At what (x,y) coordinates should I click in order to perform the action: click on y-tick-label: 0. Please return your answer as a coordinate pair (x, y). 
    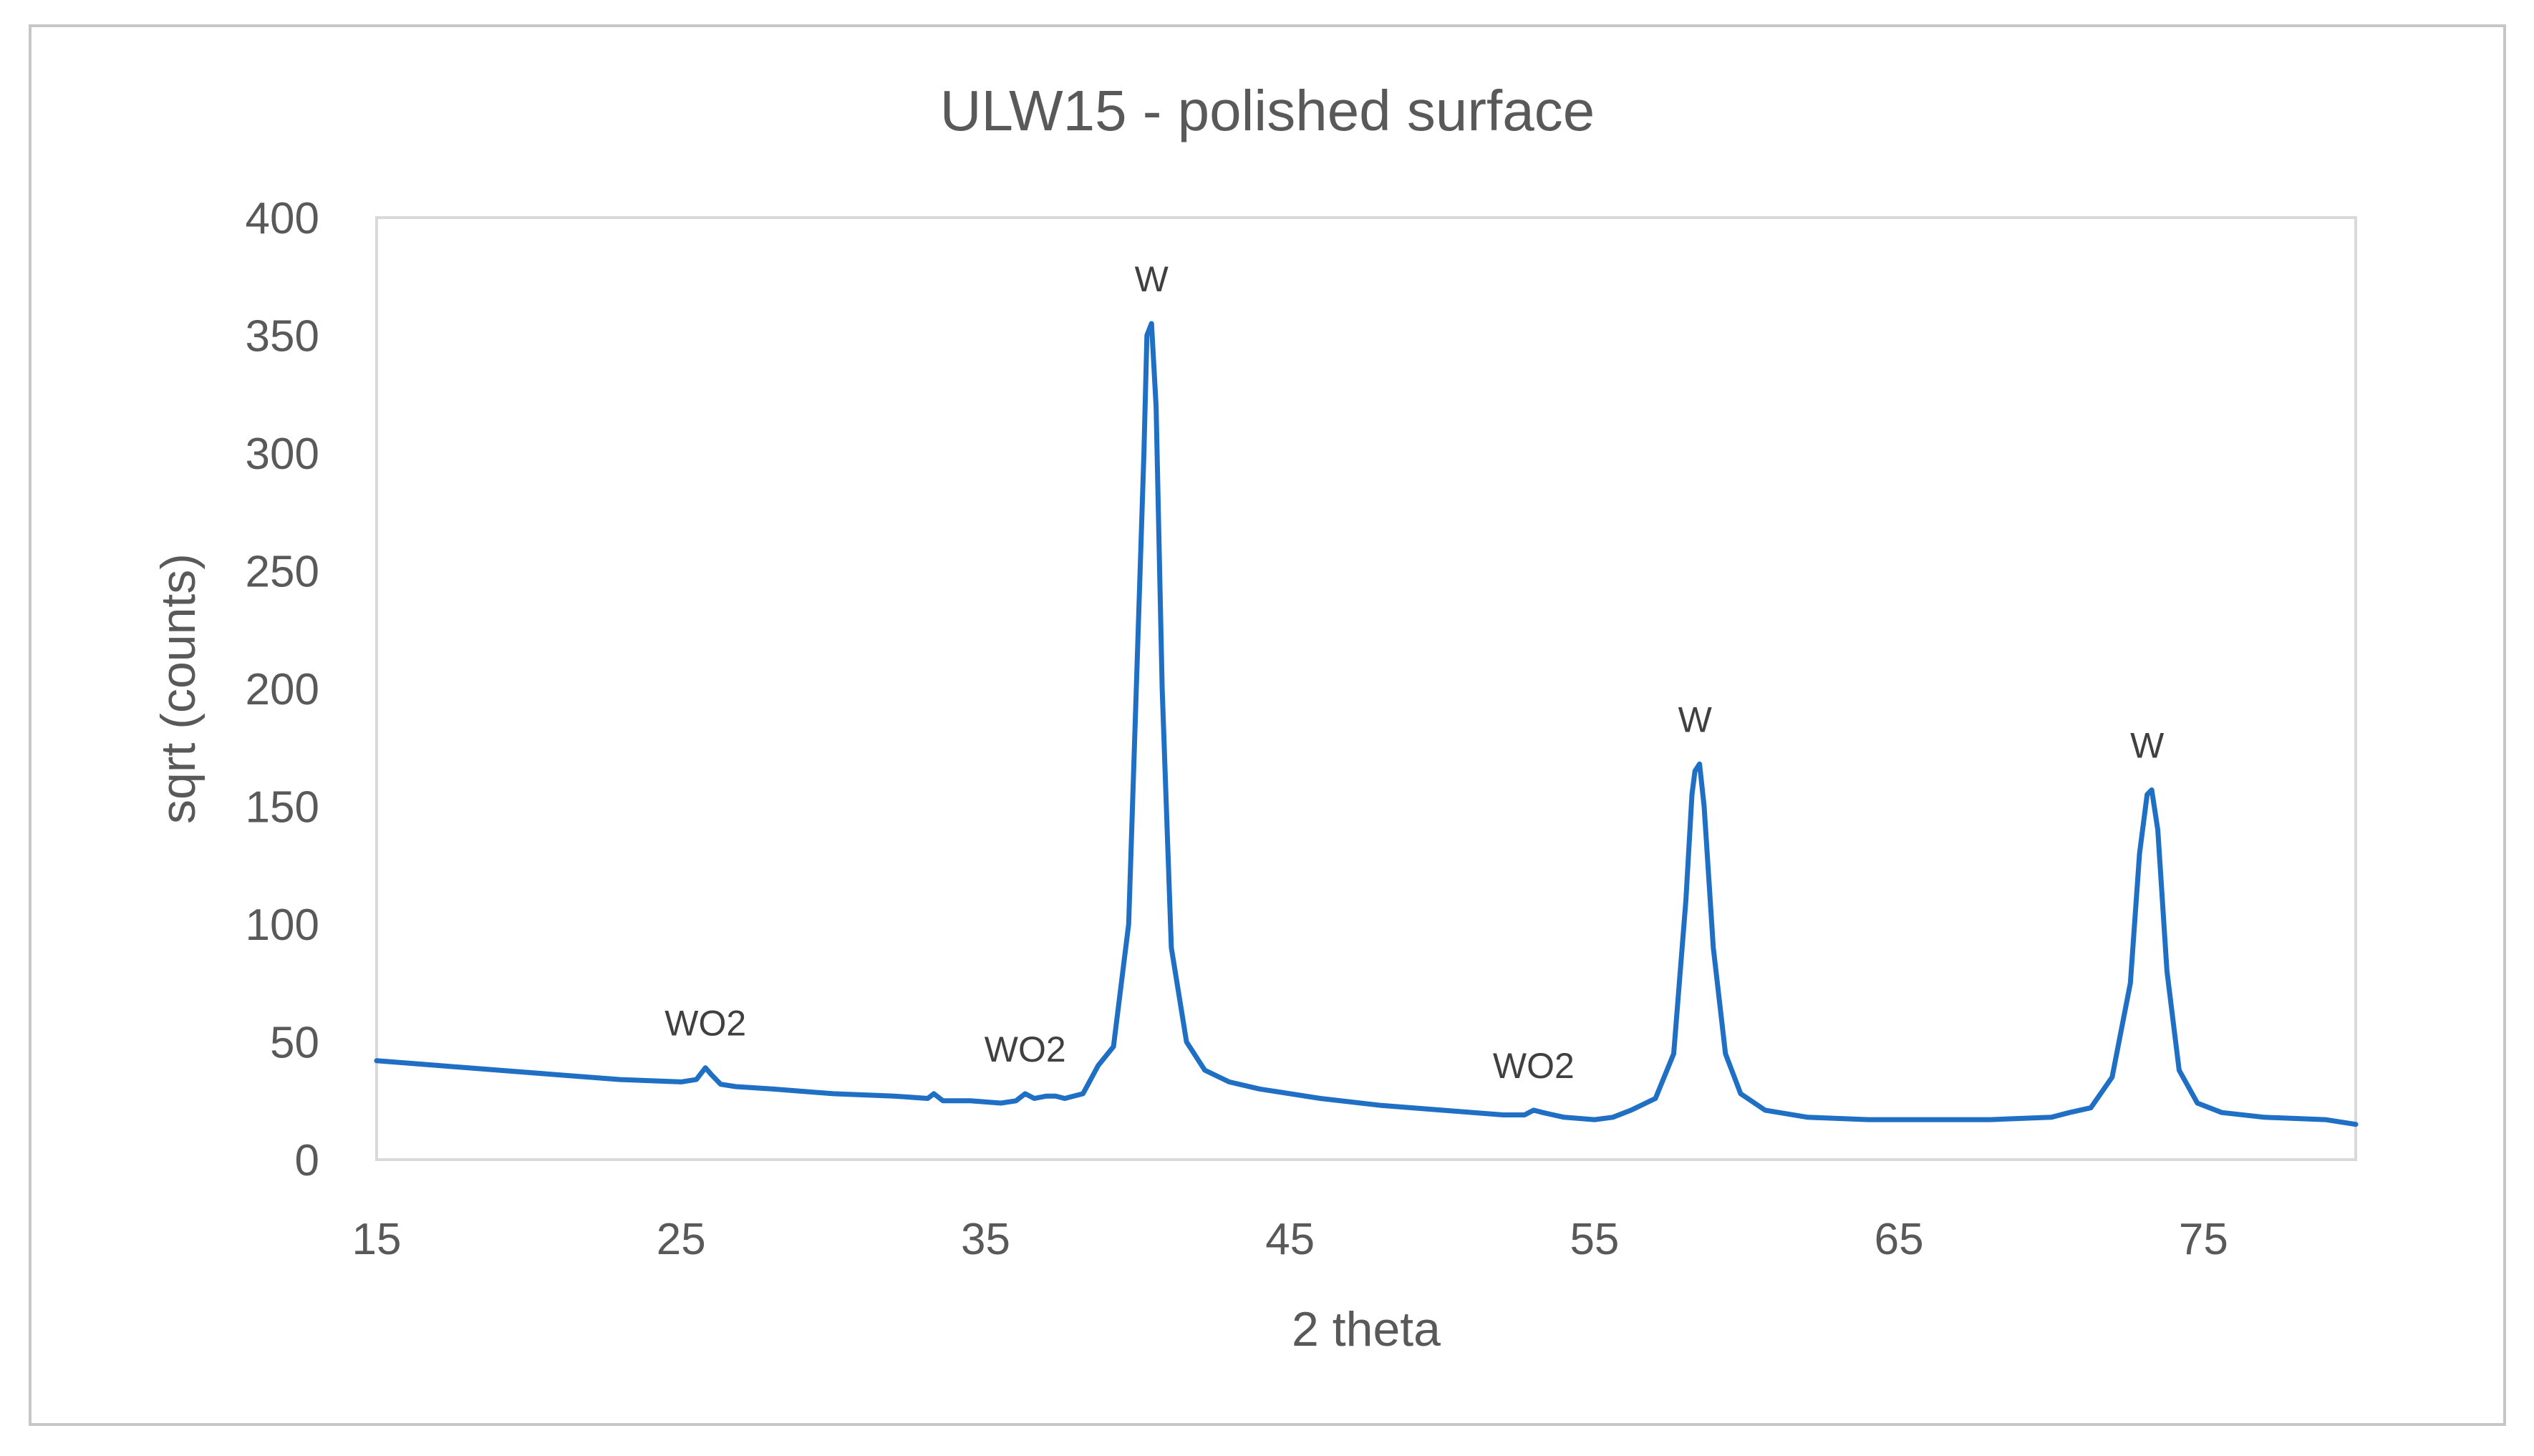
    Looking at the image, I should click on (307, 1160).